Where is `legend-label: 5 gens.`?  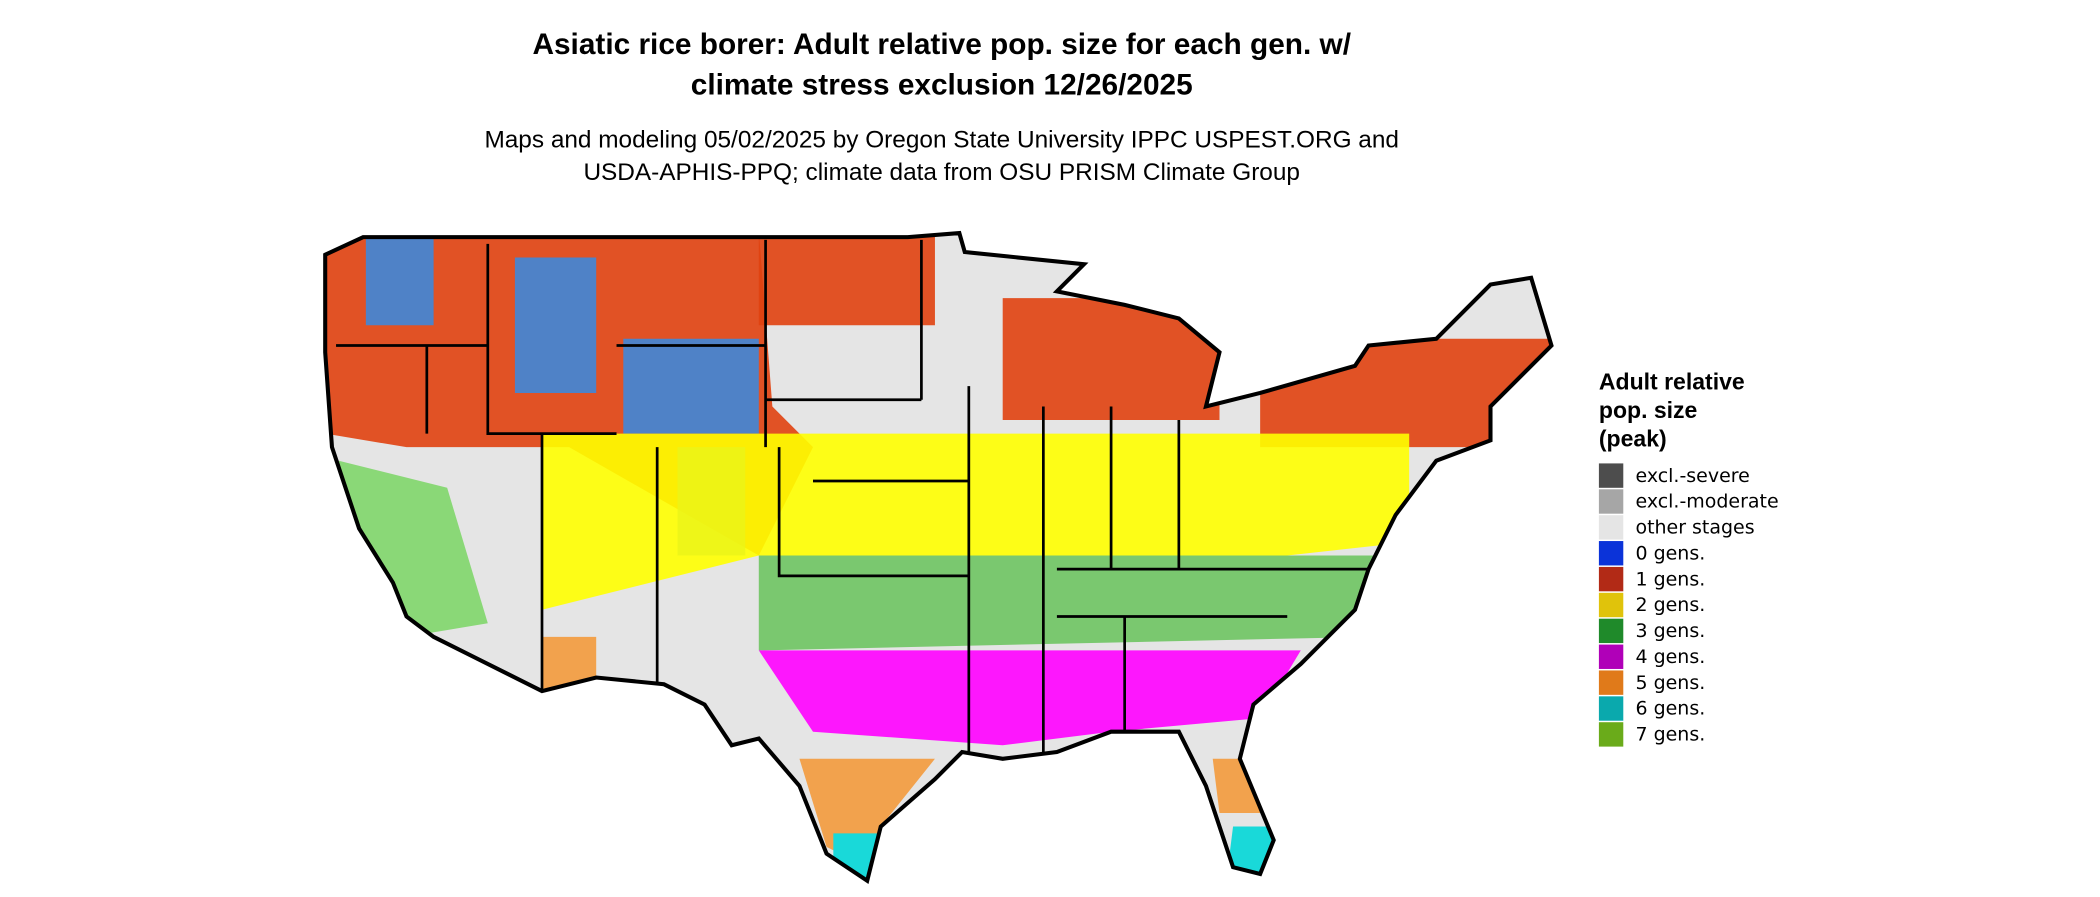
legend-label: 5 gens. is located at coordinates (1670, 683).